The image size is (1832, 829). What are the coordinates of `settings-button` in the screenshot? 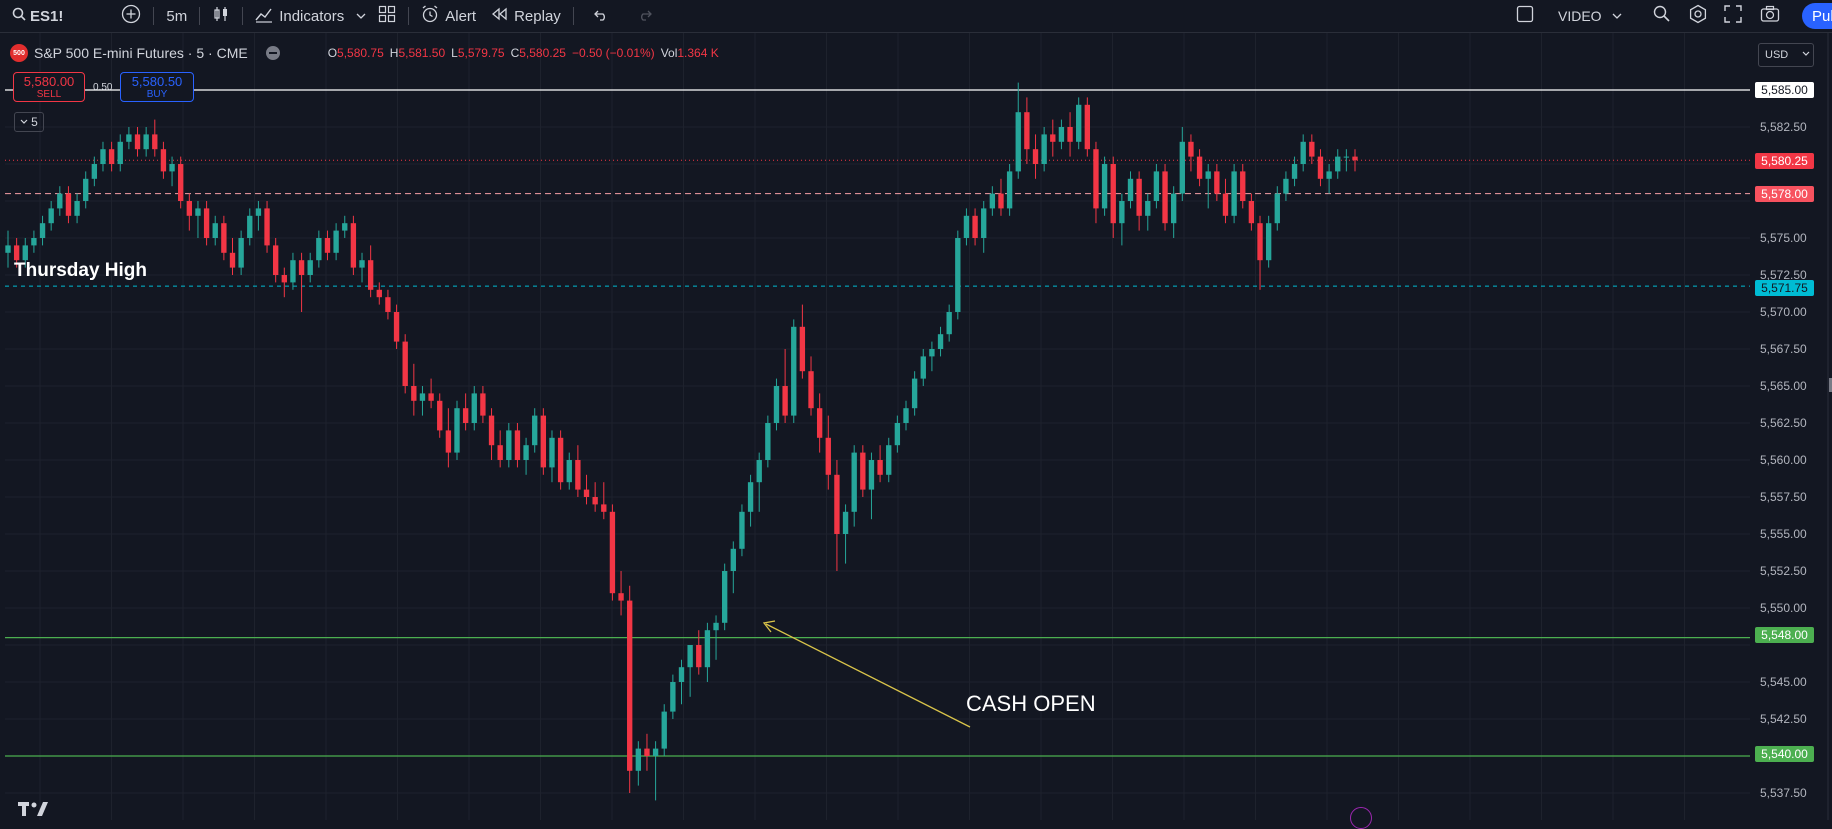 It's located at (1698, 16).